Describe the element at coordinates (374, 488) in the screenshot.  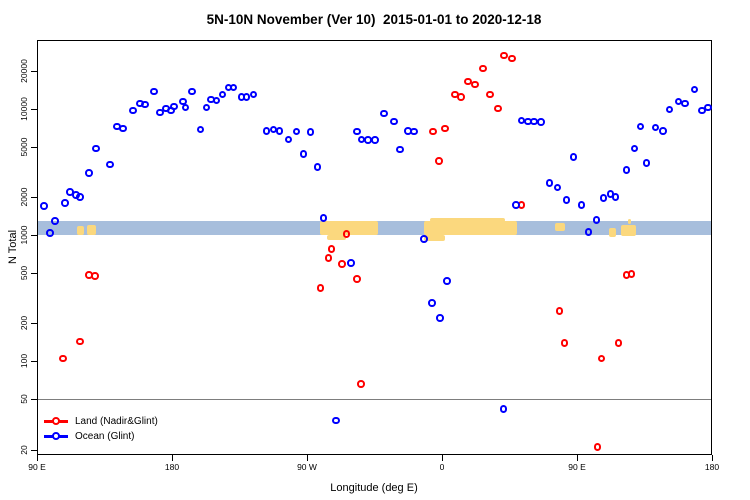
I see `x-axis-label: Longitude (deg E)` at that location.